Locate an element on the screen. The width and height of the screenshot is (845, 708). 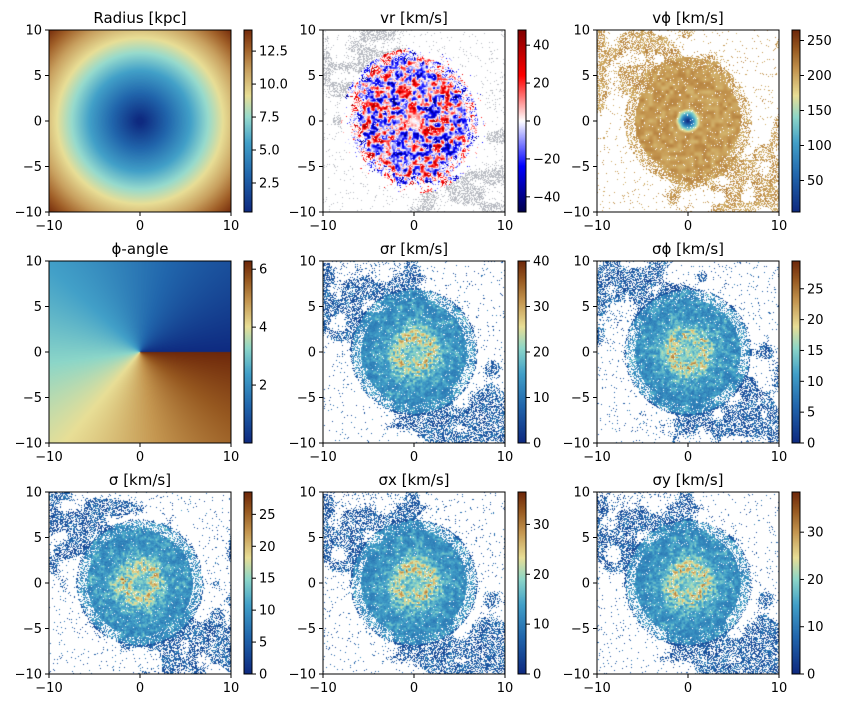
colorbar-tick-label: 150 is located at coordinates (819, 111).